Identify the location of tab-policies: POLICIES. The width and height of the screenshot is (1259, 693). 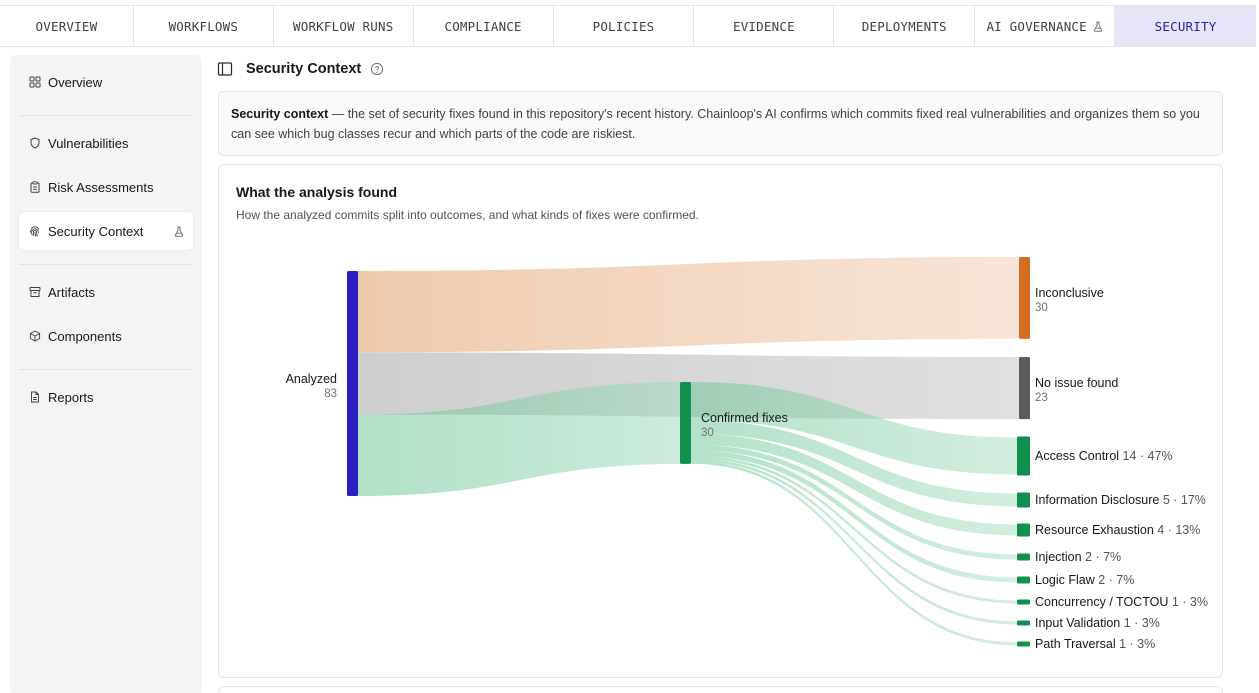
(624, 26).